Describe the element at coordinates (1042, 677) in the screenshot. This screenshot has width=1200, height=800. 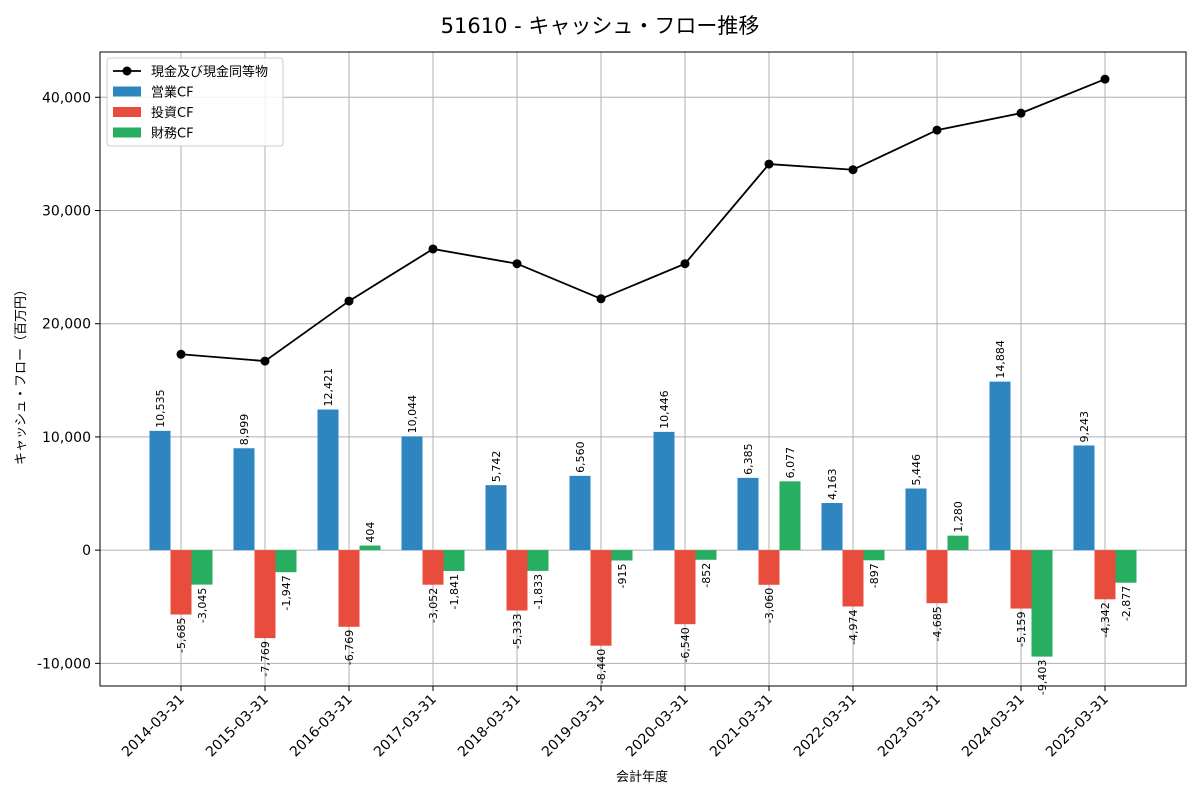
I see `bar-value-label: -9,403` at that location.